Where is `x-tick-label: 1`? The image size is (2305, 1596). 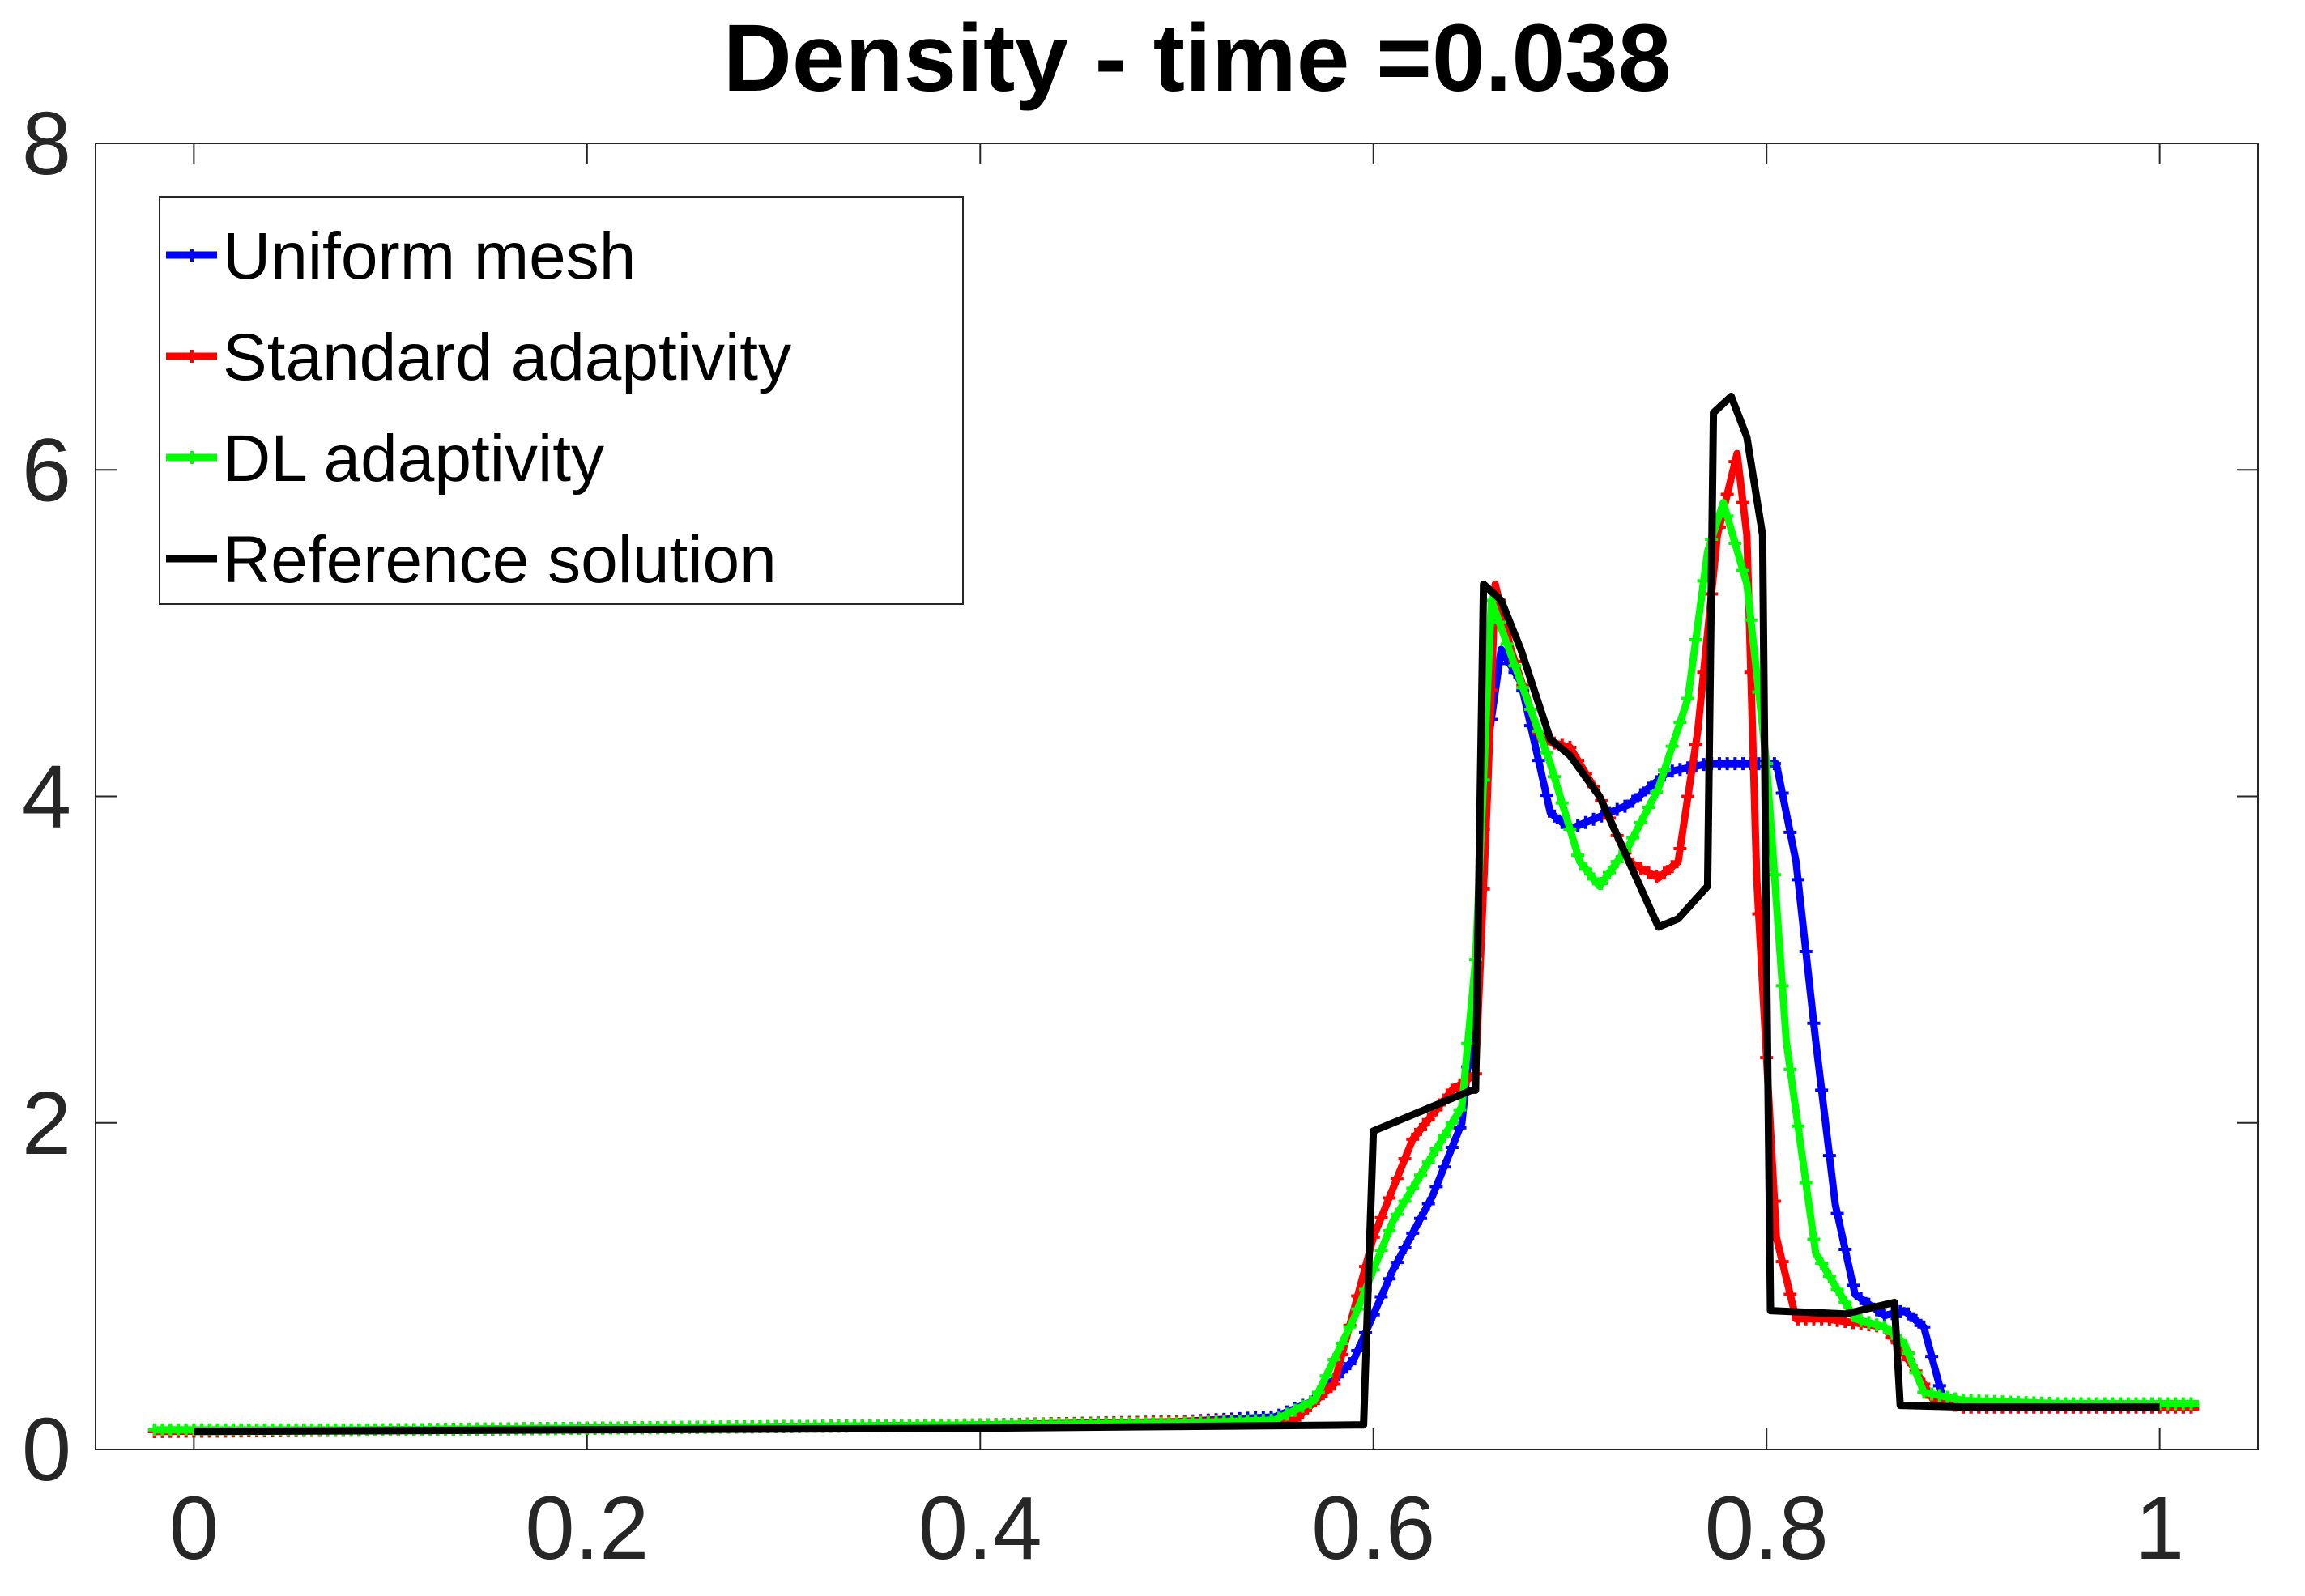
x-tick-label: 1 is located at coordinates (2159, 1528).